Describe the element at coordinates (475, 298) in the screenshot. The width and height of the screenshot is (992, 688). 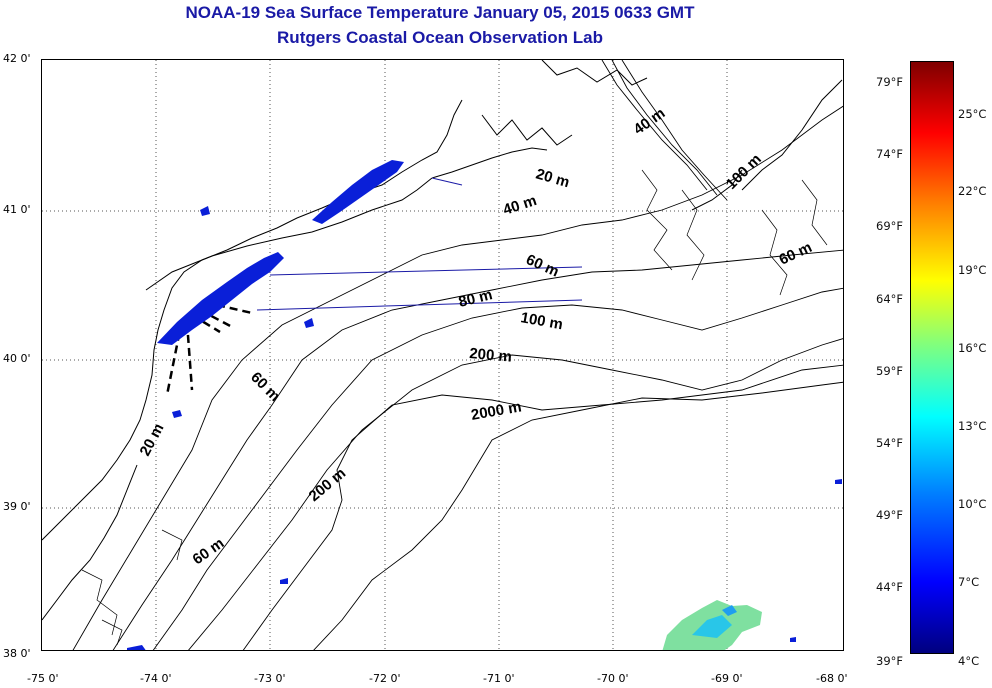
I see `contour-label-80m: 80 m` at that location.